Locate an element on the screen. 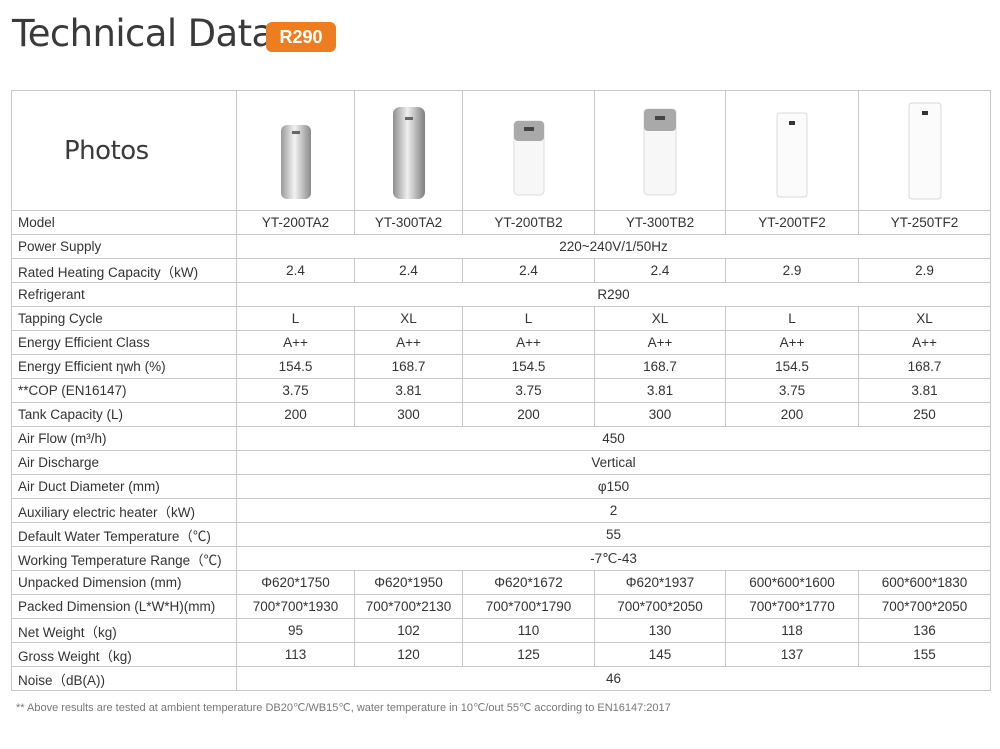 The height and width of the screenshot is (749, 1000). spec-label: Energy Efficient Class is located at coordinates (124, 342).